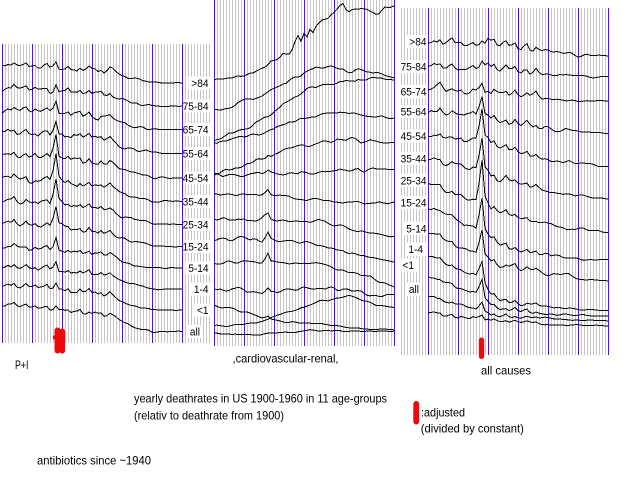  I want to click on svg-text: :adjusted, so click(443, 413).